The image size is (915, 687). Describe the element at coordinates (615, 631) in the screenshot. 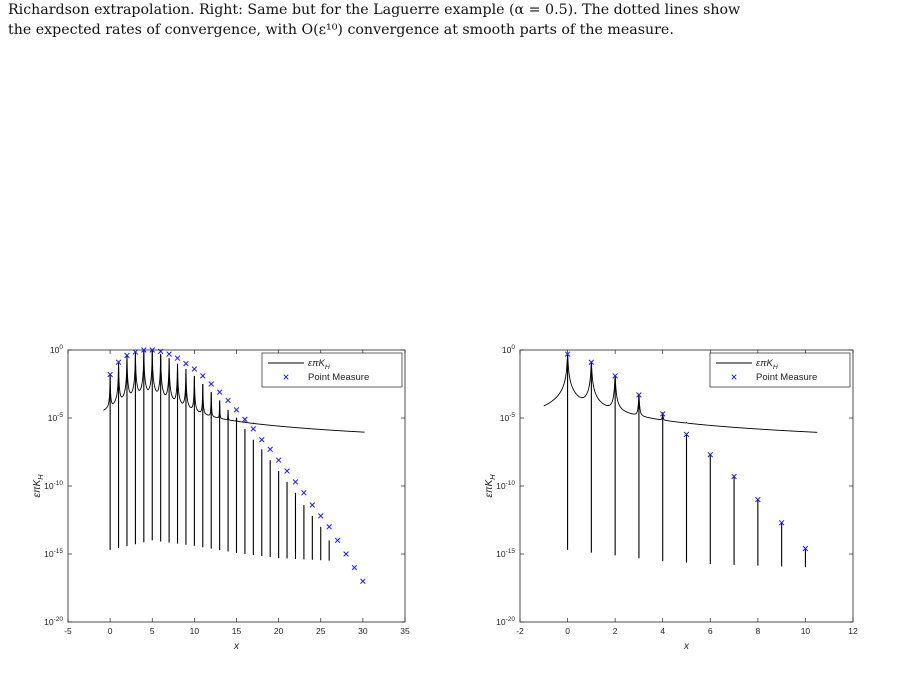

I see `x-tick-label: 2` at that location.